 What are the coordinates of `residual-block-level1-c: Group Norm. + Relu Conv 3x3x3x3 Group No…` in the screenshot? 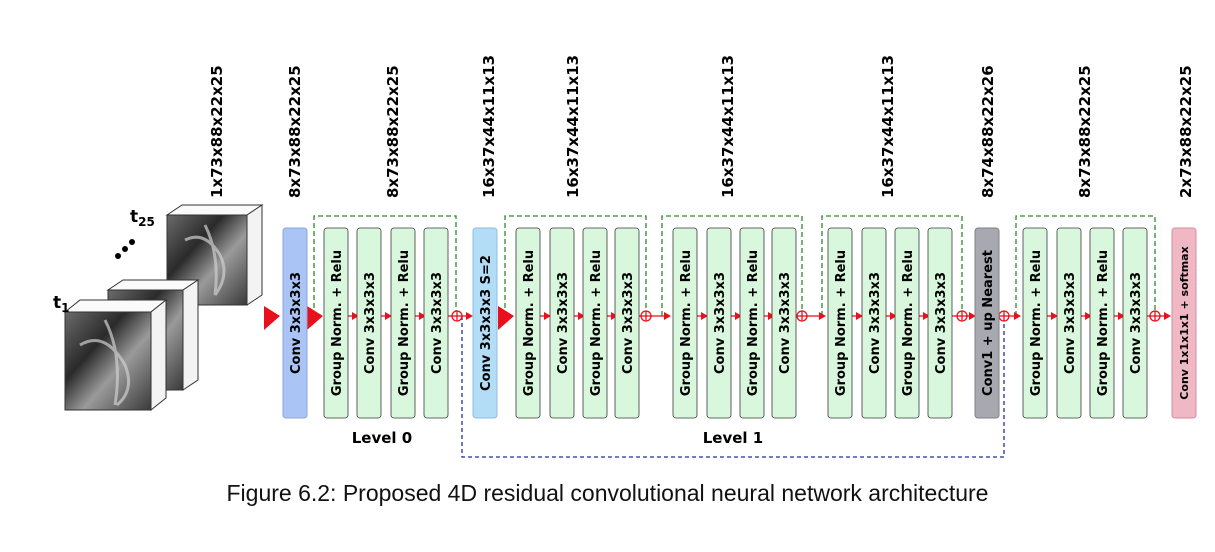 It's located at (890, 323).